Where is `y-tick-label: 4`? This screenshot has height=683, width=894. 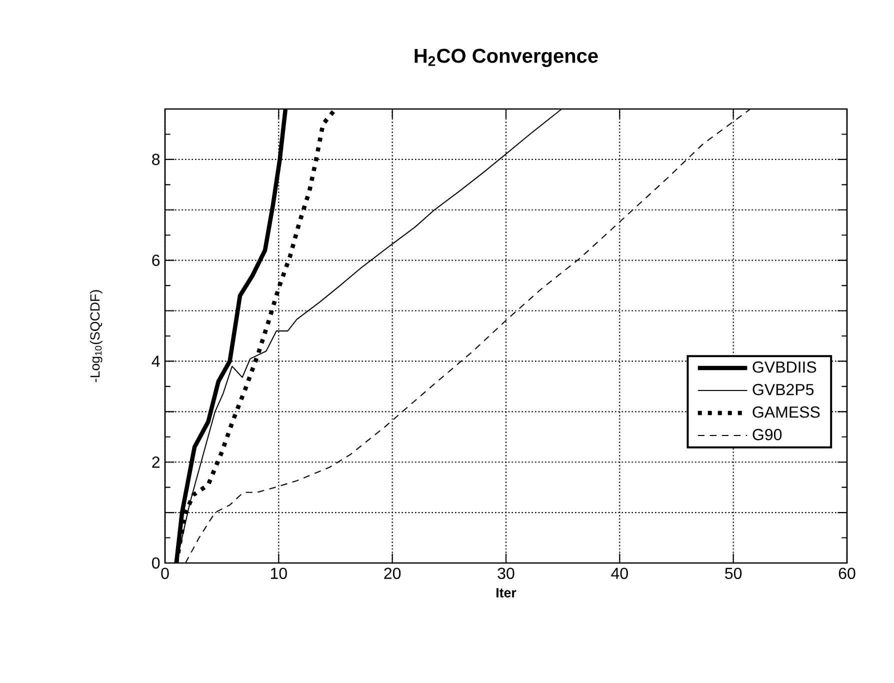
y-tick-label: 4 is located at coordinates (156, 361).